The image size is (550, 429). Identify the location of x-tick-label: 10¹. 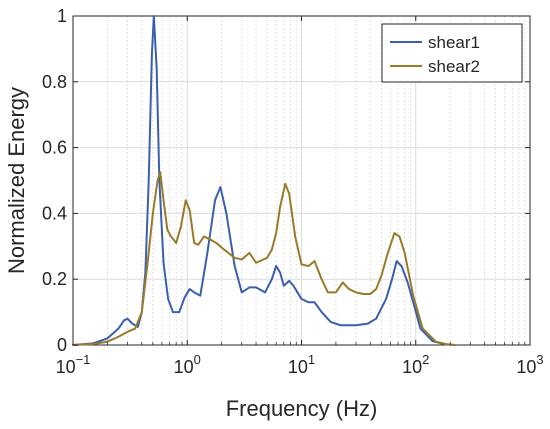
(301, 364).